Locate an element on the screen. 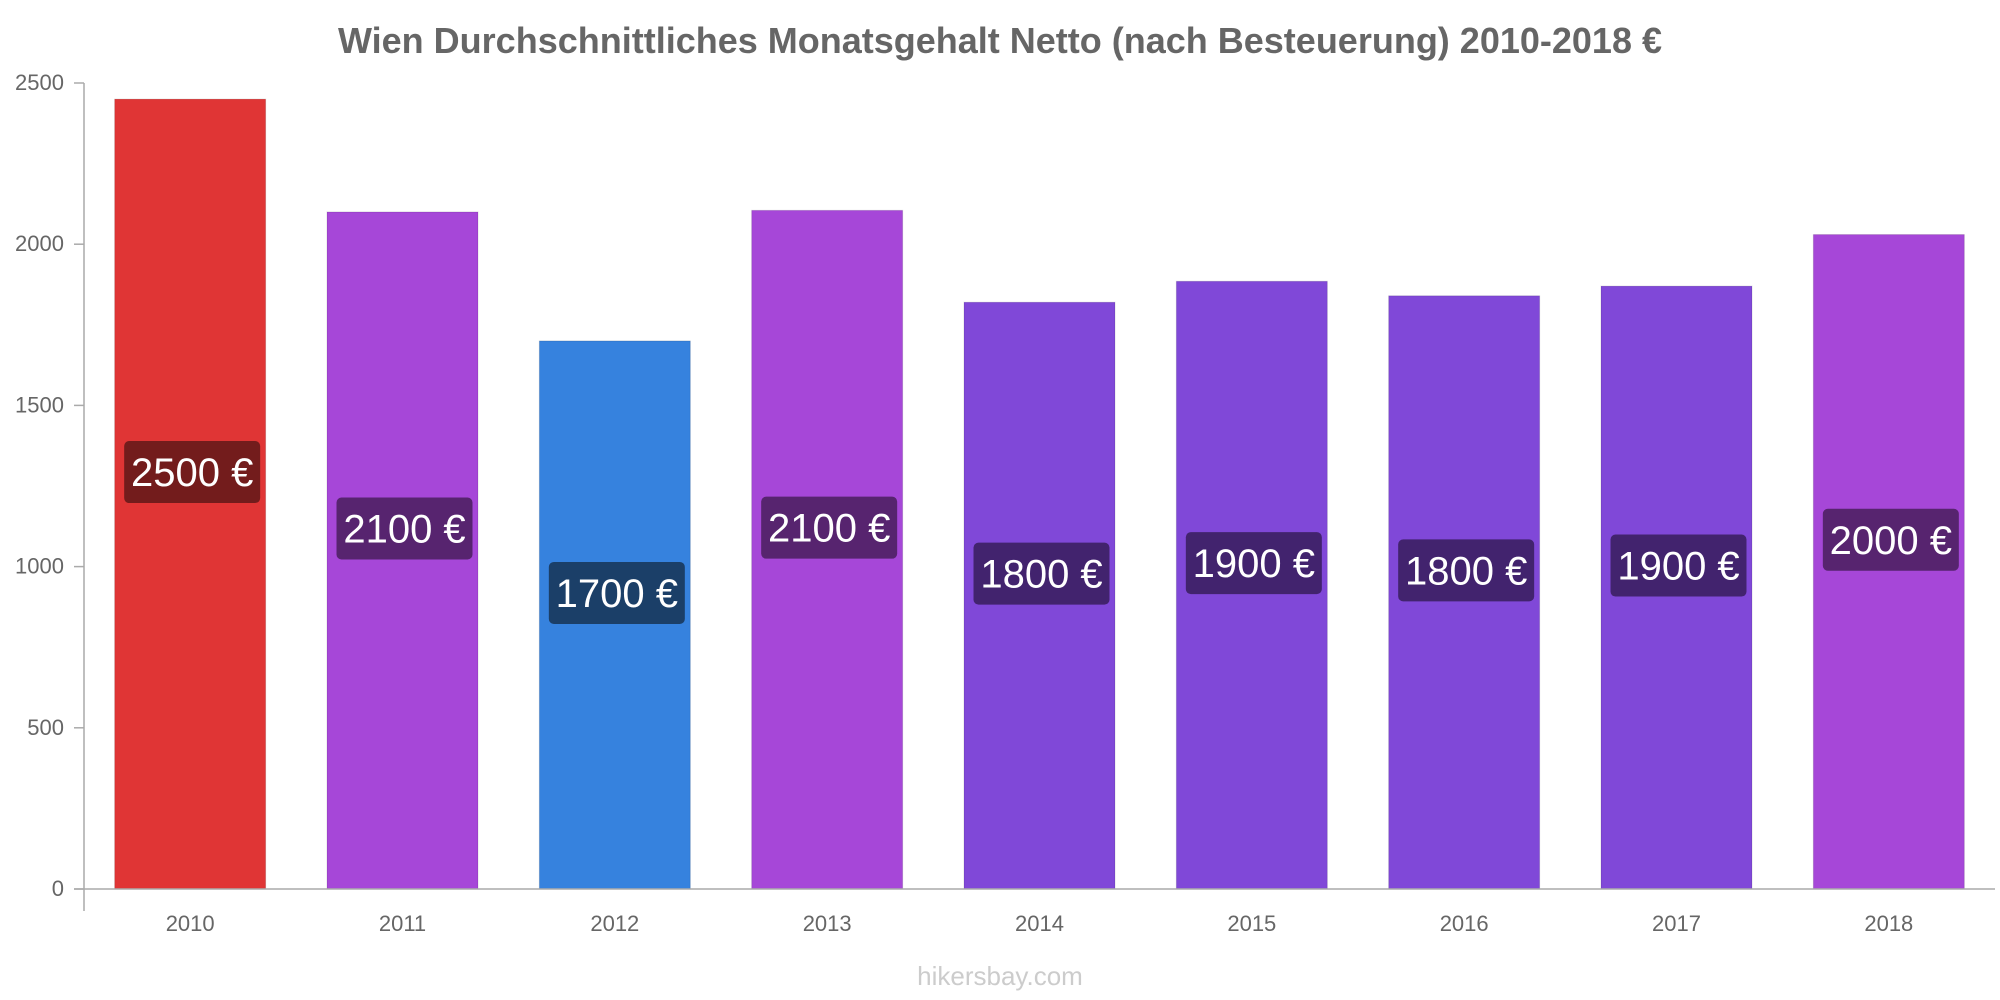  data-label-2016: 1800 € is located at coordinates (1466, 571).